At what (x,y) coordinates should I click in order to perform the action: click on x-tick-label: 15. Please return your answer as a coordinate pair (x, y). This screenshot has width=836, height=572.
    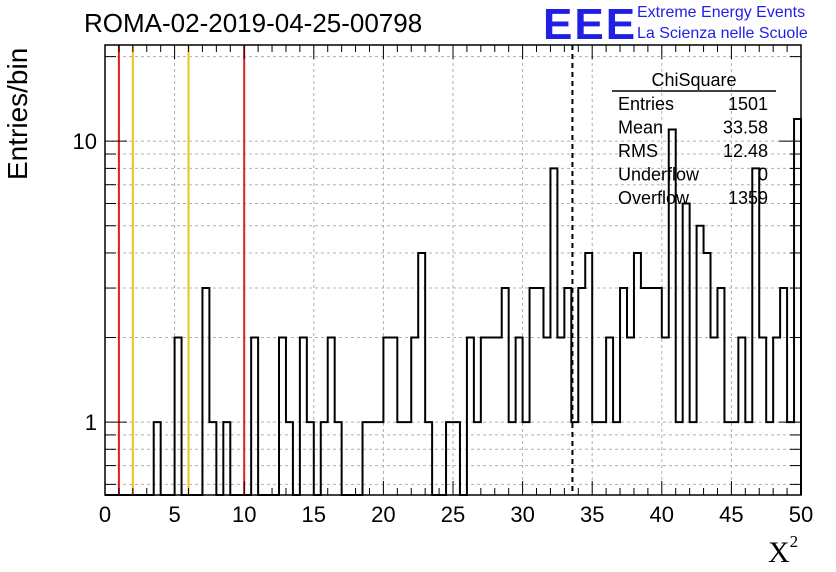
    Looking at the image, I should click on (314, 514).